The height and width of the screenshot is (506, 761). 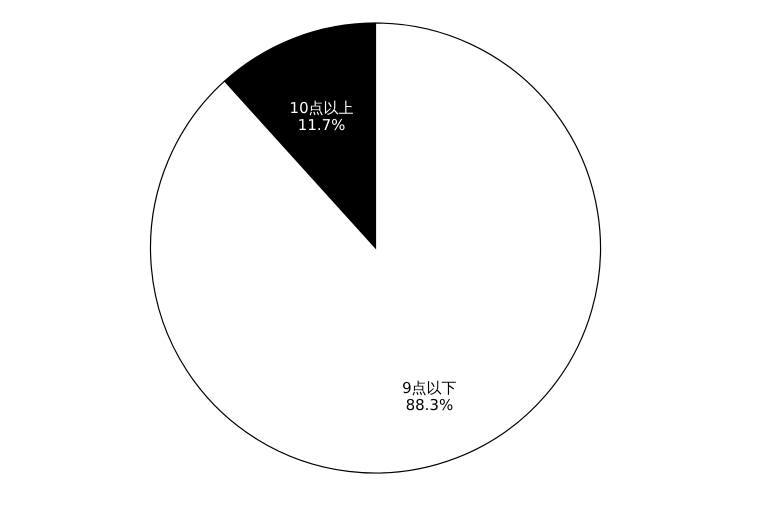 What do you see at coordinates (429, 387) in the screenshot?
I see `slice-label: 9点以下` at bounding box center [429, 387].